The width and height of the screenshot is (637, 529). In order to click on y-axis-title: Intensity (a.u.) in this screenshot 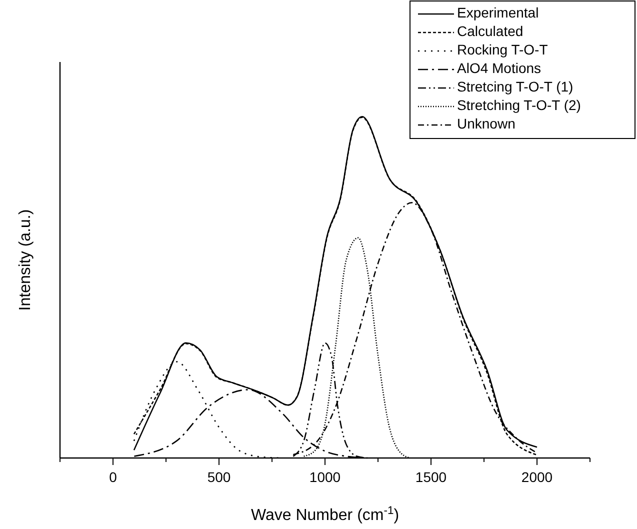, I will do `click(25, 260)`.